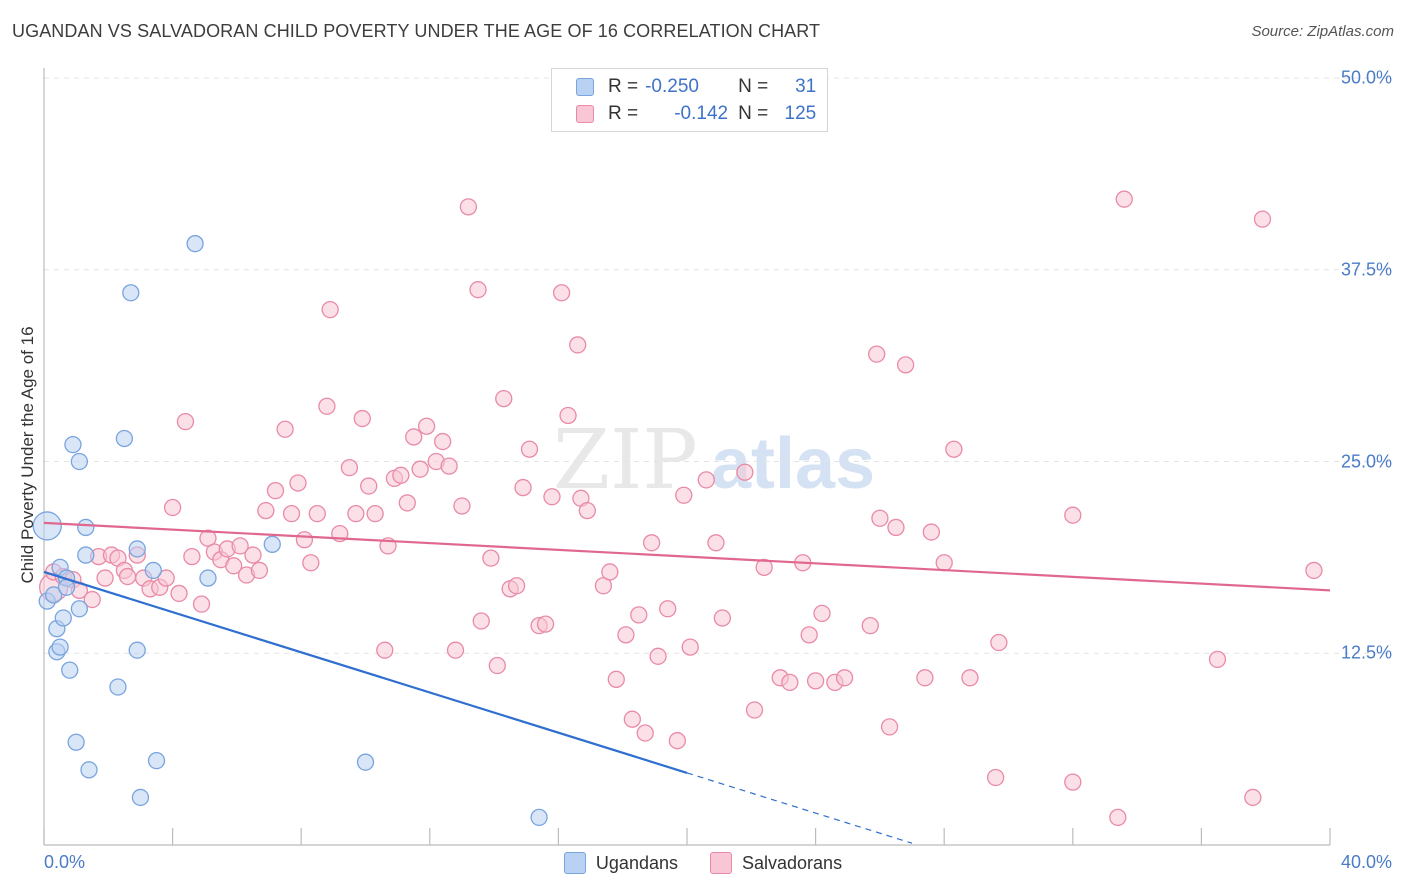 The image size is (1406, 892). Describe the element at coordinates (776, 863) in the screenshot. I see `legend-item-salvadorans: Salvadorans` at that location.